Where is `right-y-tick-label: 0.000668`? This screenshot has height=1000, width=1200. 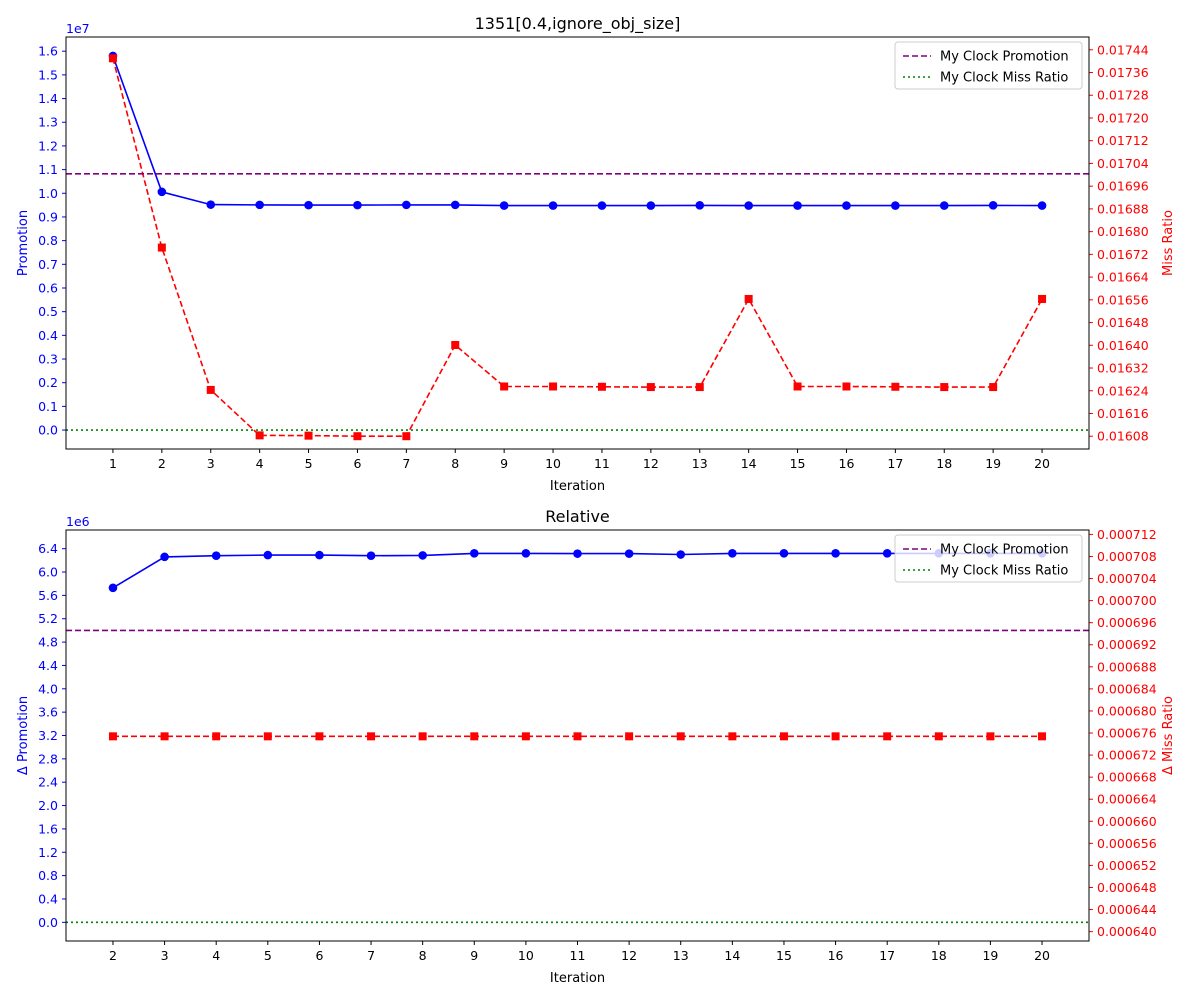 right-y-tick-label: 0.000668 is located at coordinates (1127, 777).